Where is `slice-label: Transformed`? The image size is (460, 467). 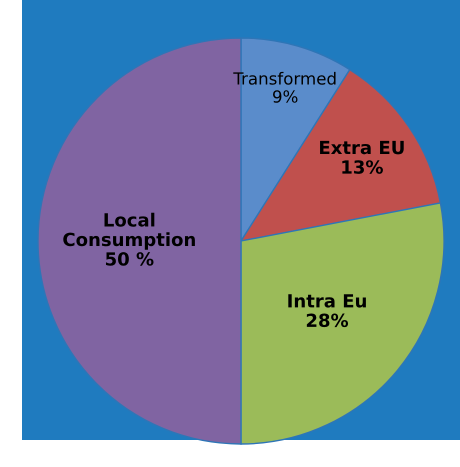 slice-label: Transformed is located at coordinates (284, 78).